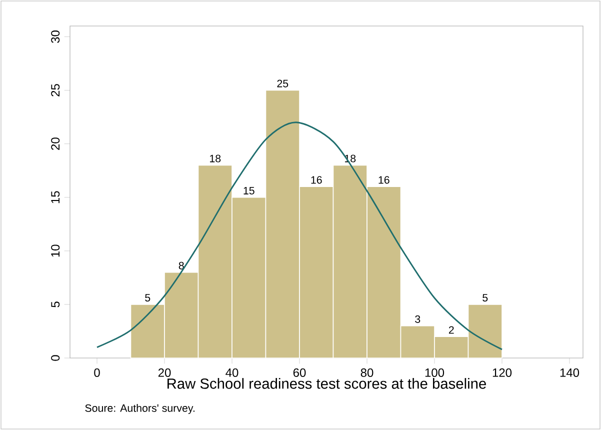 The image size is (601, 430). Describe the element at coordinates (181, 266) in the screenshot. I see `data-label: 8` at that location.